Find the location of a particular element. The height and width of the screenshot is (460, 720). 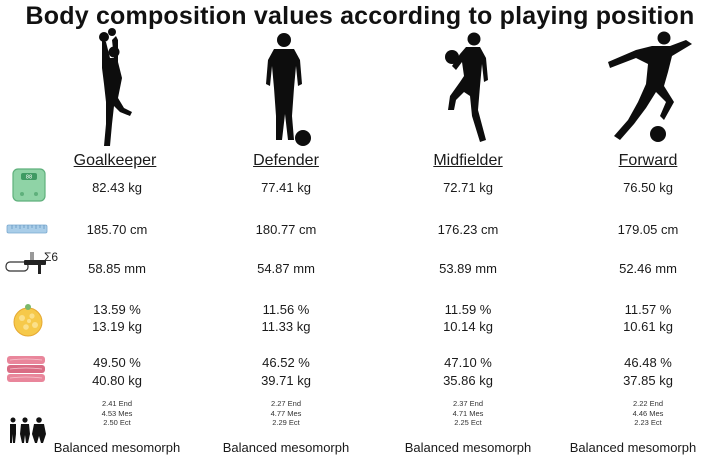

weight-value: 76.50 kg is located at coordinates (648, 187).